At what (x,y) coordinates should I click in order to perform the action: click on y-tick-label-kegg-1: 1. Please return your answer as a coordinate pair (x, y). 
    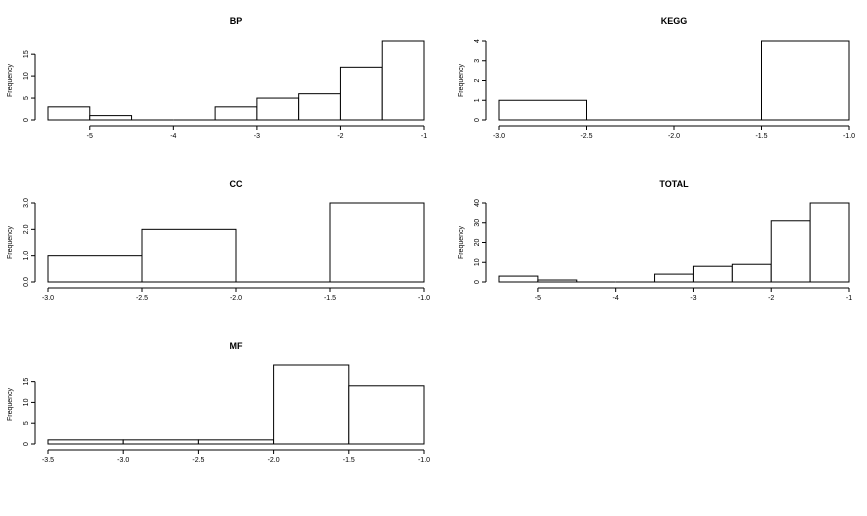
    Looking at the image, I should click on (477, 100).